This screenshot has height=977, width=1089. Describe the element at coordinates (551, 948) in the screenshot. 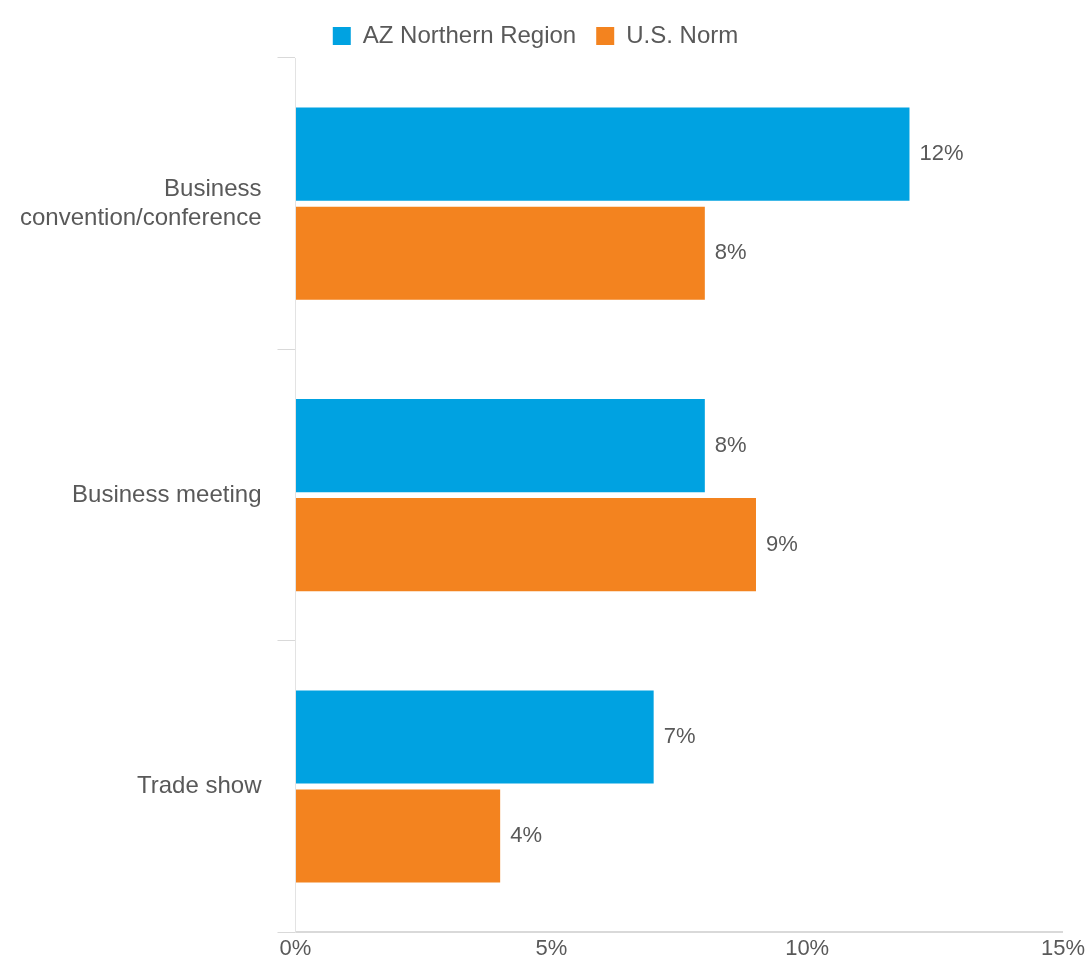

I see `x-tick-label: 5%` at that location.